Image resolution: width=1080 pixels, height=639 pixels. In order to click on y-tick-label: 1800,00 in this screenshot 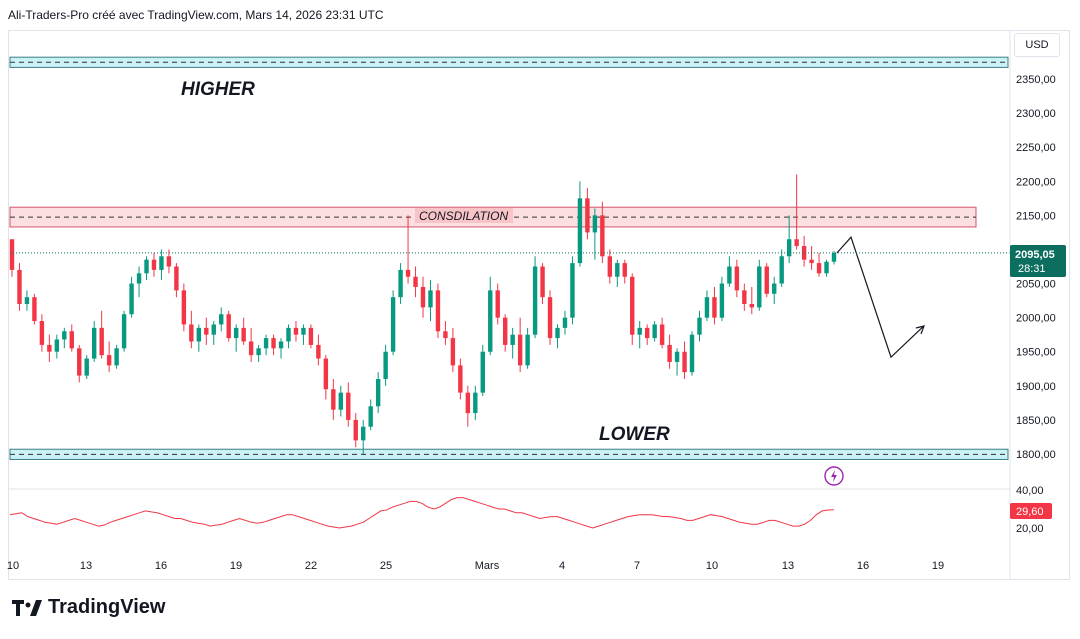, I will do `click(1036, 455)`.